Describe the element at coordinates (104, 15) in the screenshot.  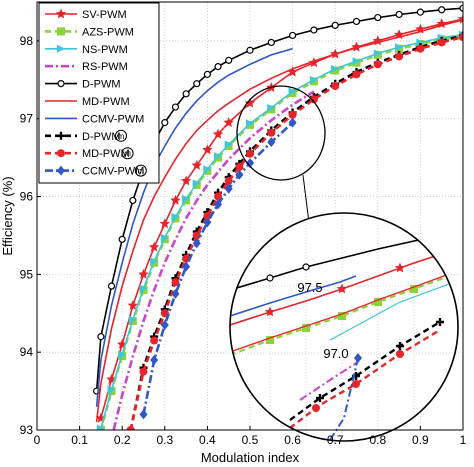
I see `legend-label: SV-PWM` at that location.